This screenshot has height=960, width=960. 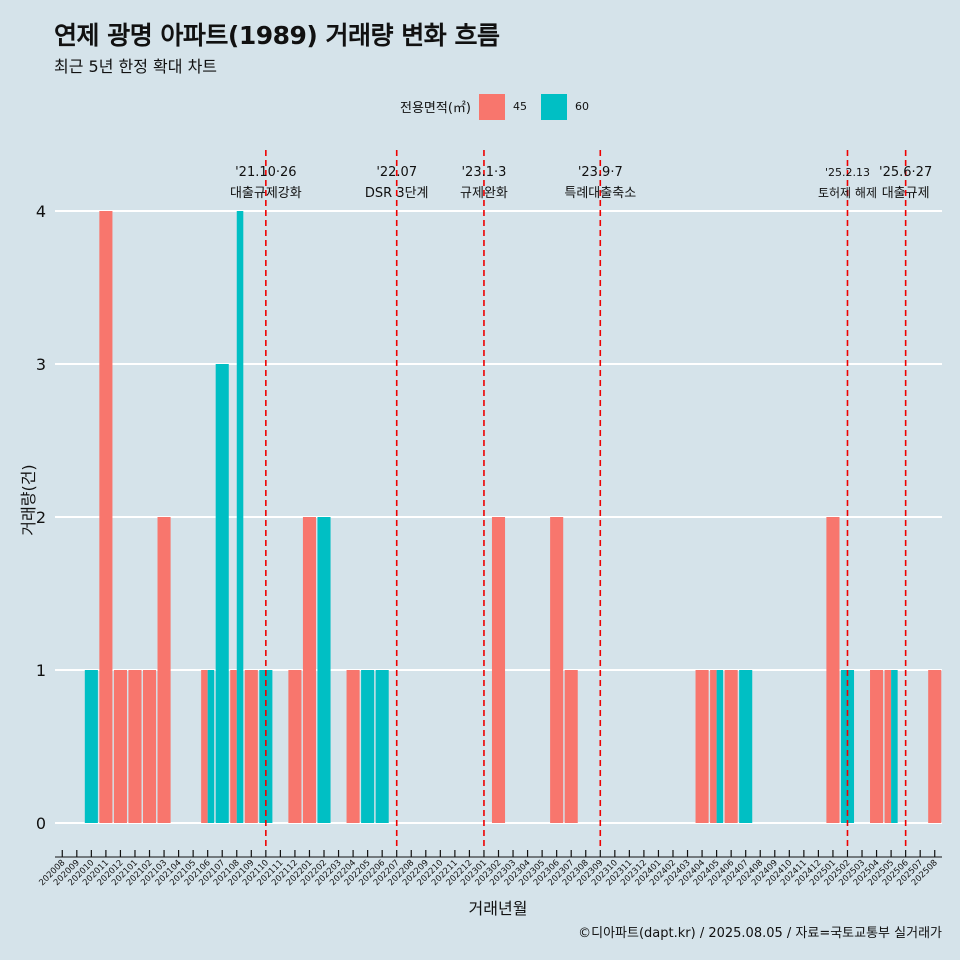 What do you see at coordinates (41, 823) in the screenshot?
I see `y-tick-label: 0` at bounding box center [41, 823].